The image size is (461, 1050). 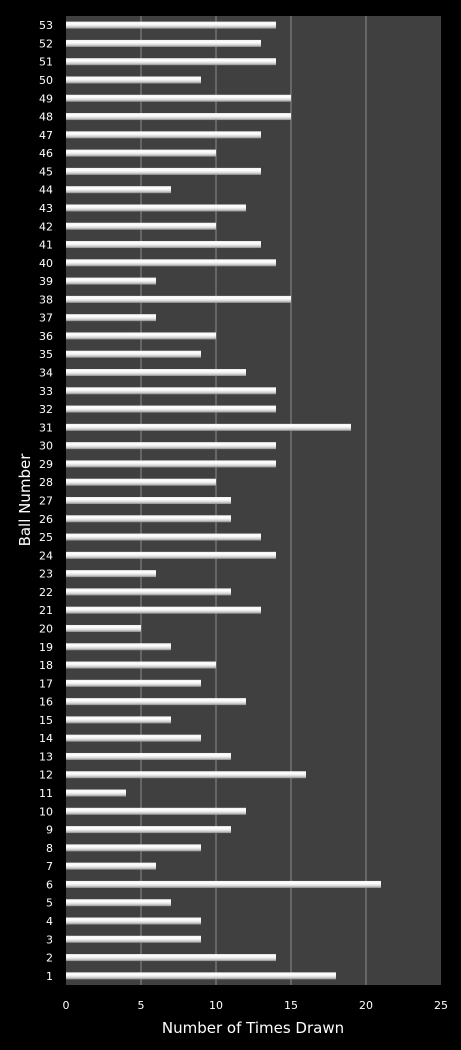 What do you see at coordinates (256, 1005) in the screenshot?
I see `x-tick-labels: 0 5 10 15 20 25` at bounding box center [256, 1005].